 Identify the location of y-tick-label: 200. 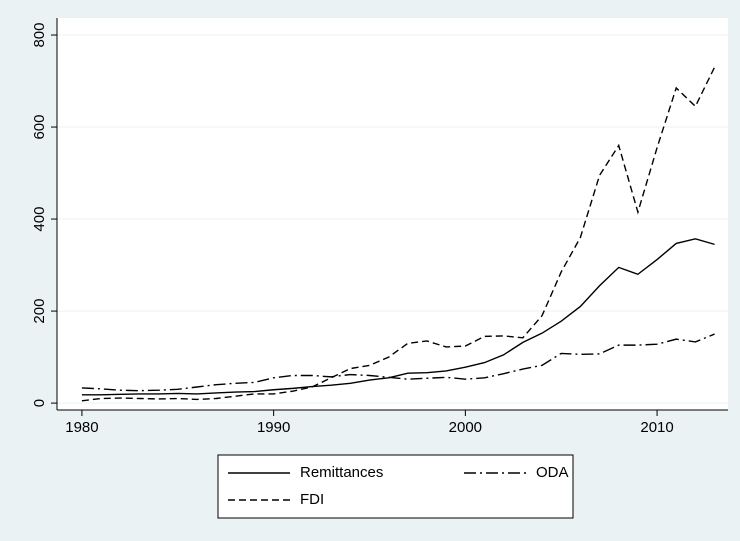
(39, 311).